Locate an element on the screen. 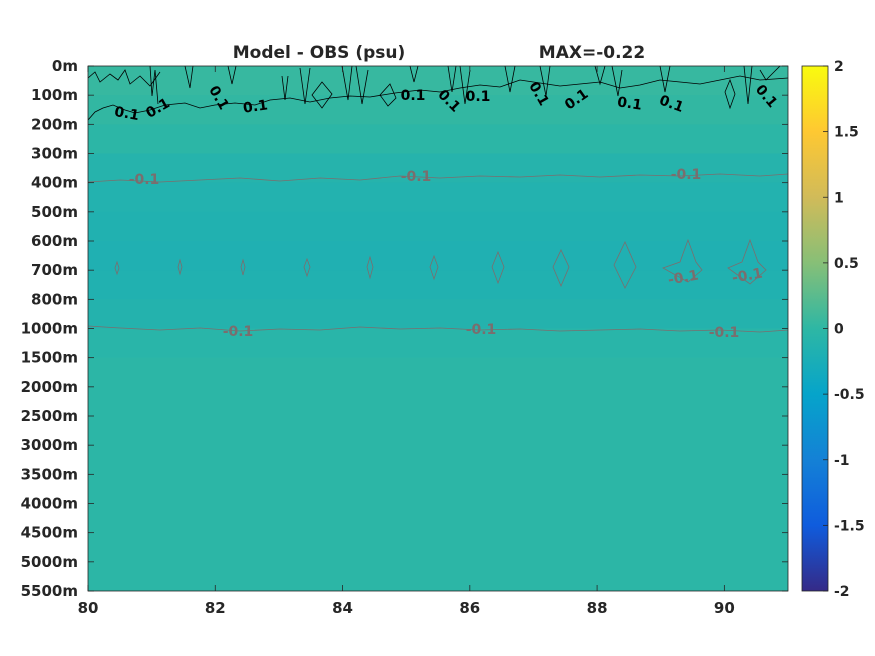  colorbar-tick-label: 0 is located at coordinates (839, 330).